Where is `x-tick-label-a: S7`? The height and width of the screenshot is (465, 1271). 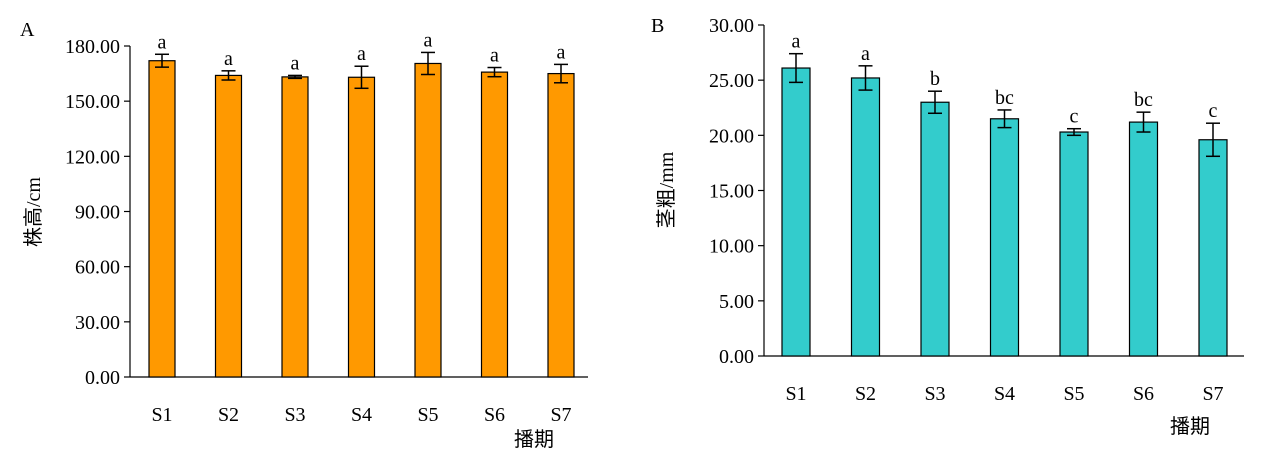
x-tick-label-a: S7 is located at coordinates (560, 415).